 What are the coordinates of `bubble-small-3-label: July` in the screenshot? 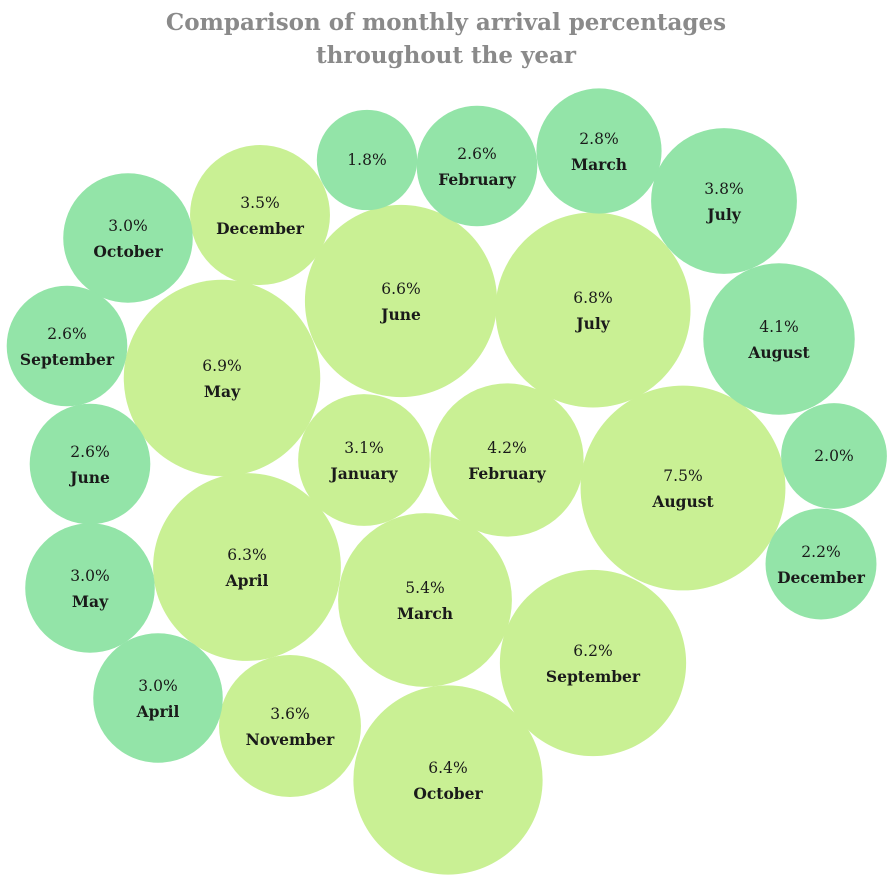 It's located at (723, 214).